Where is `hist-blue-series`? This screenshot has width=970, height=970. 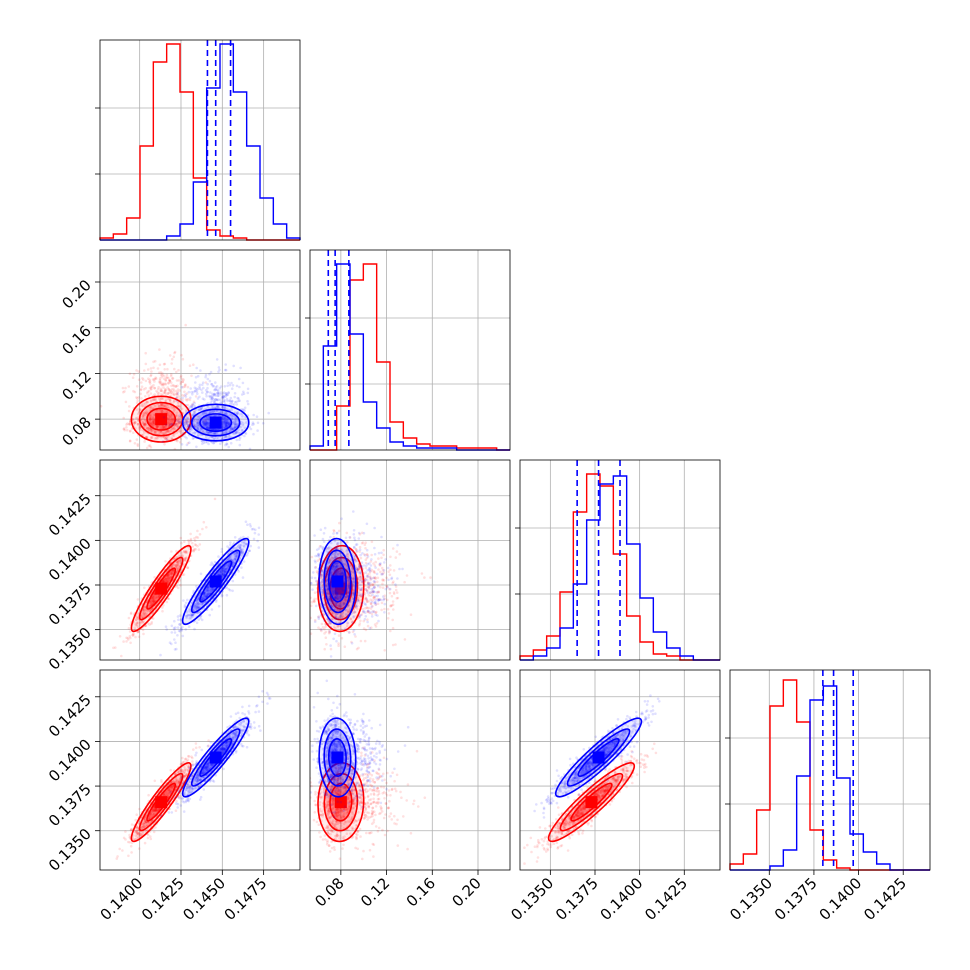 hist-blue-series is located at coordinates (620, 568).